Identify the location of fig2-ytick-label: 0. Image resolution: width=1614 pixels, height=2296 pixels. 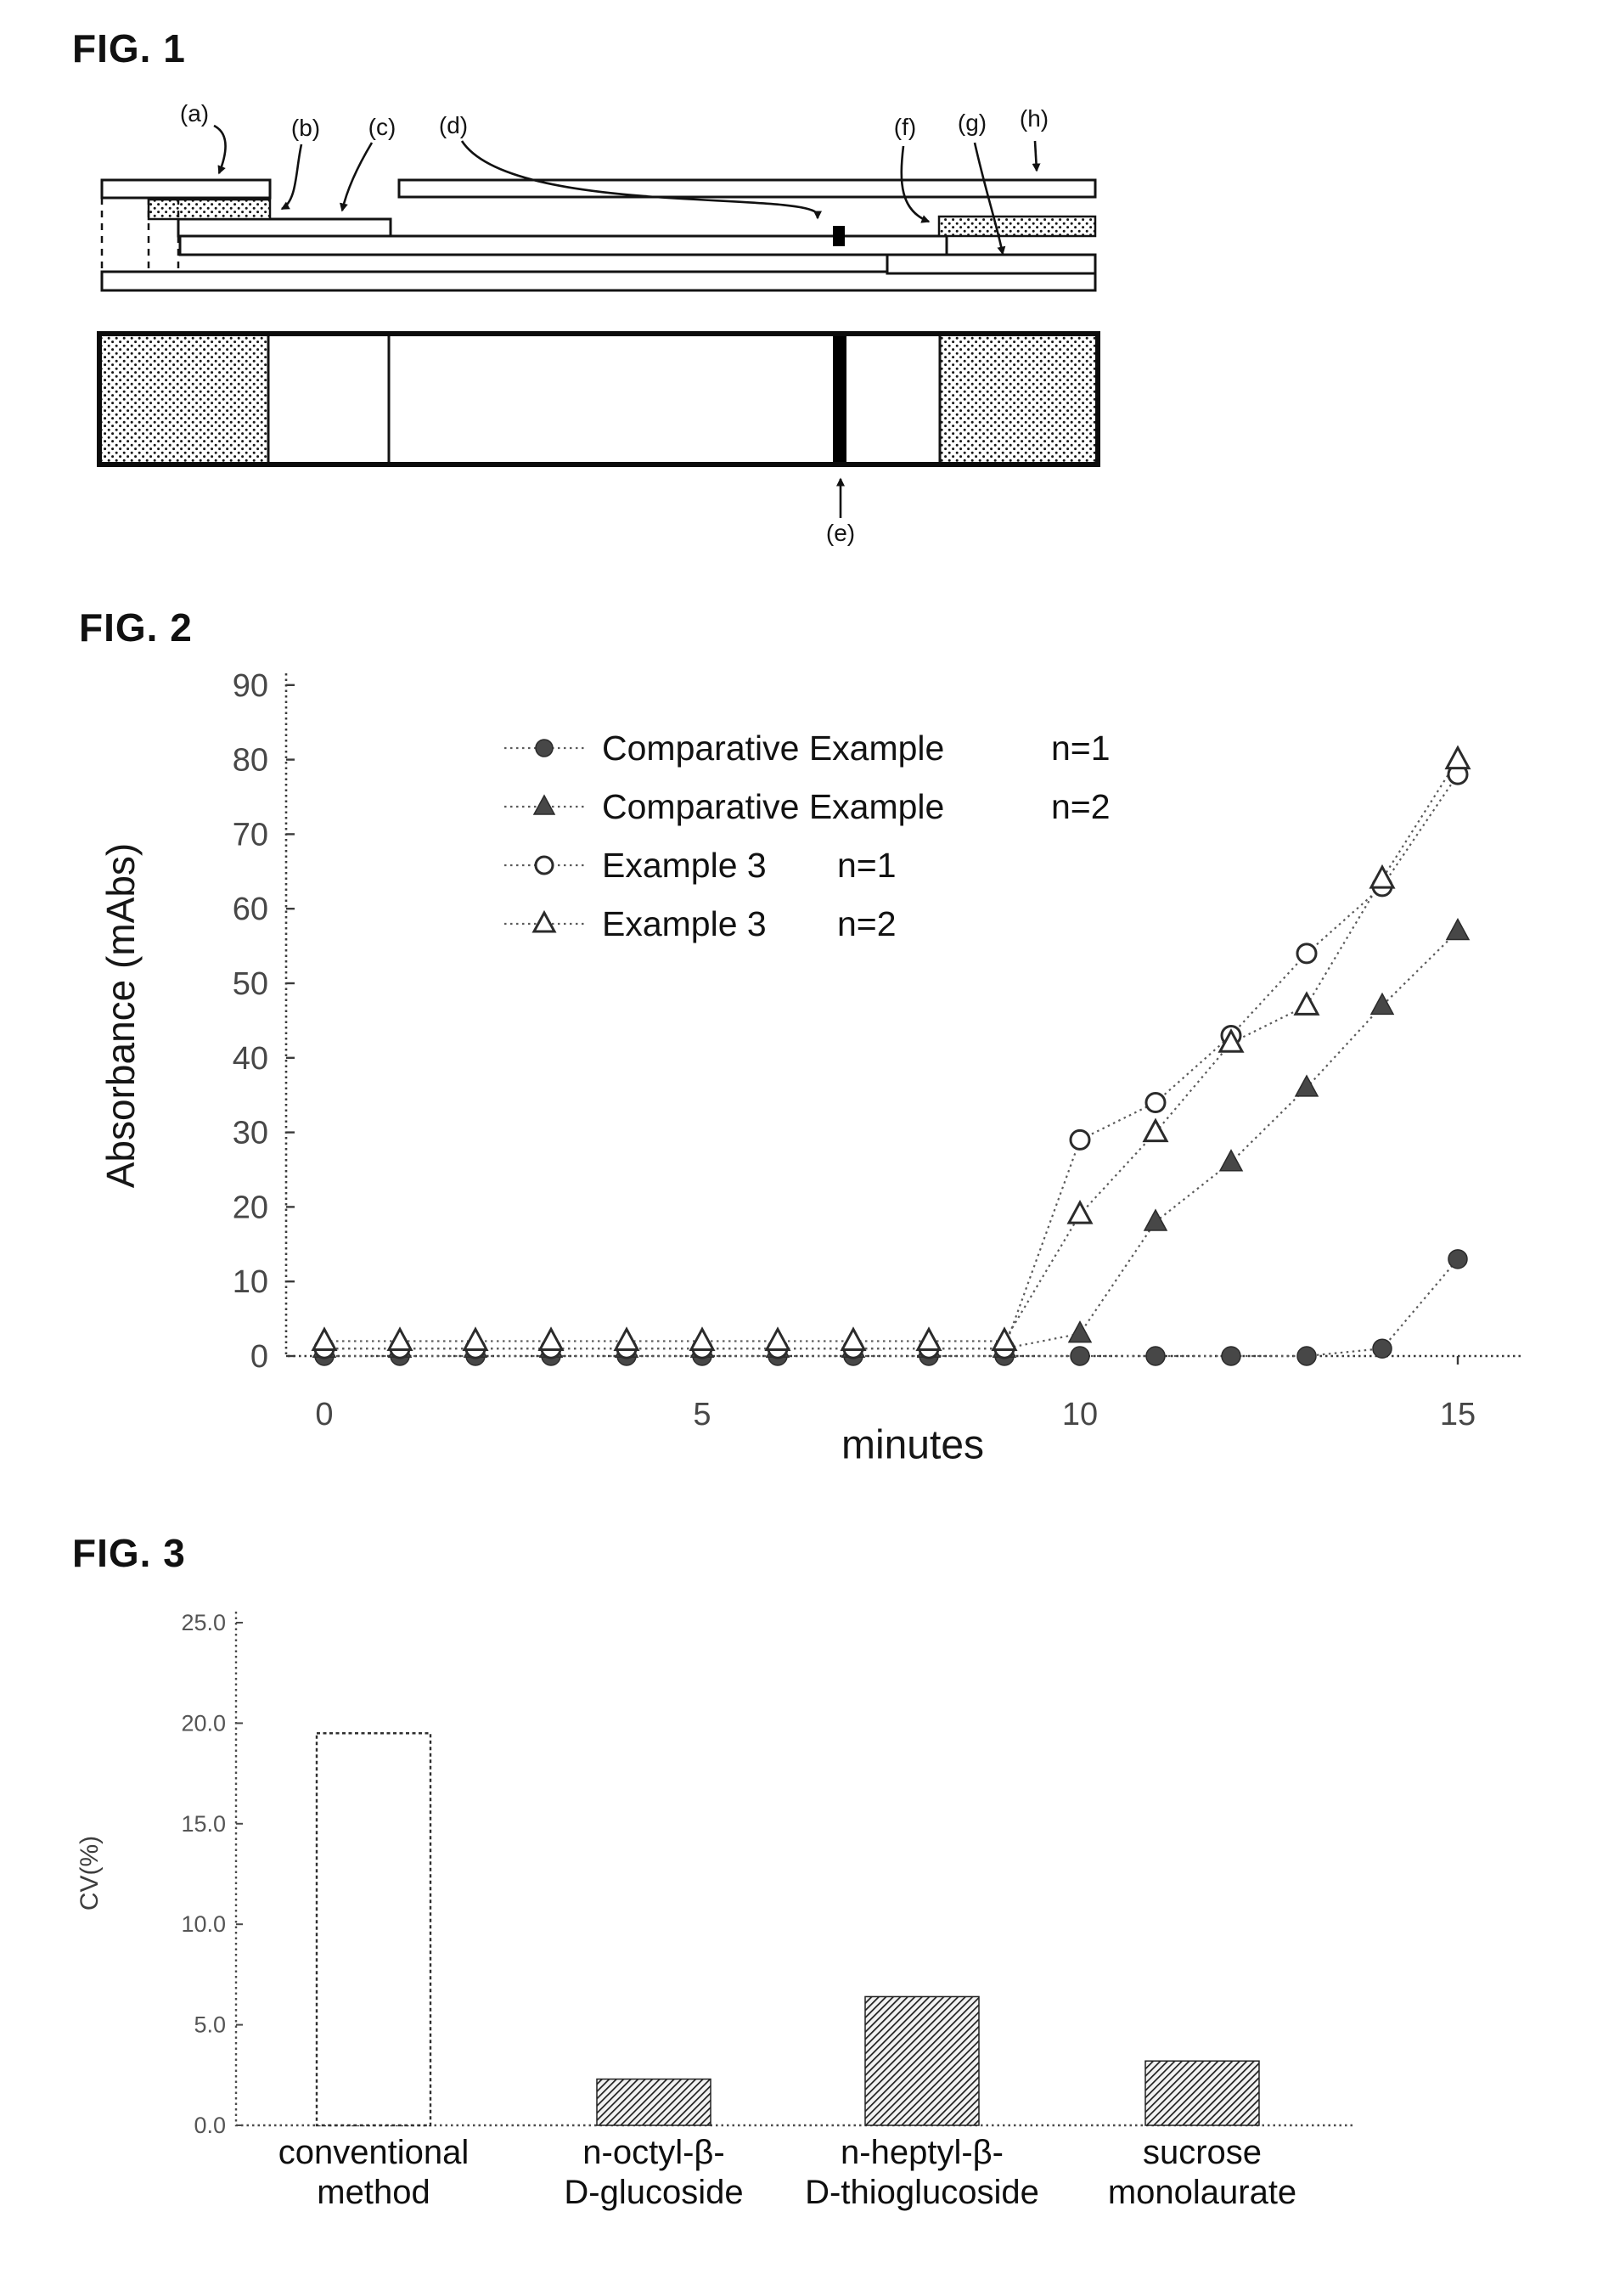
(259, 1357).